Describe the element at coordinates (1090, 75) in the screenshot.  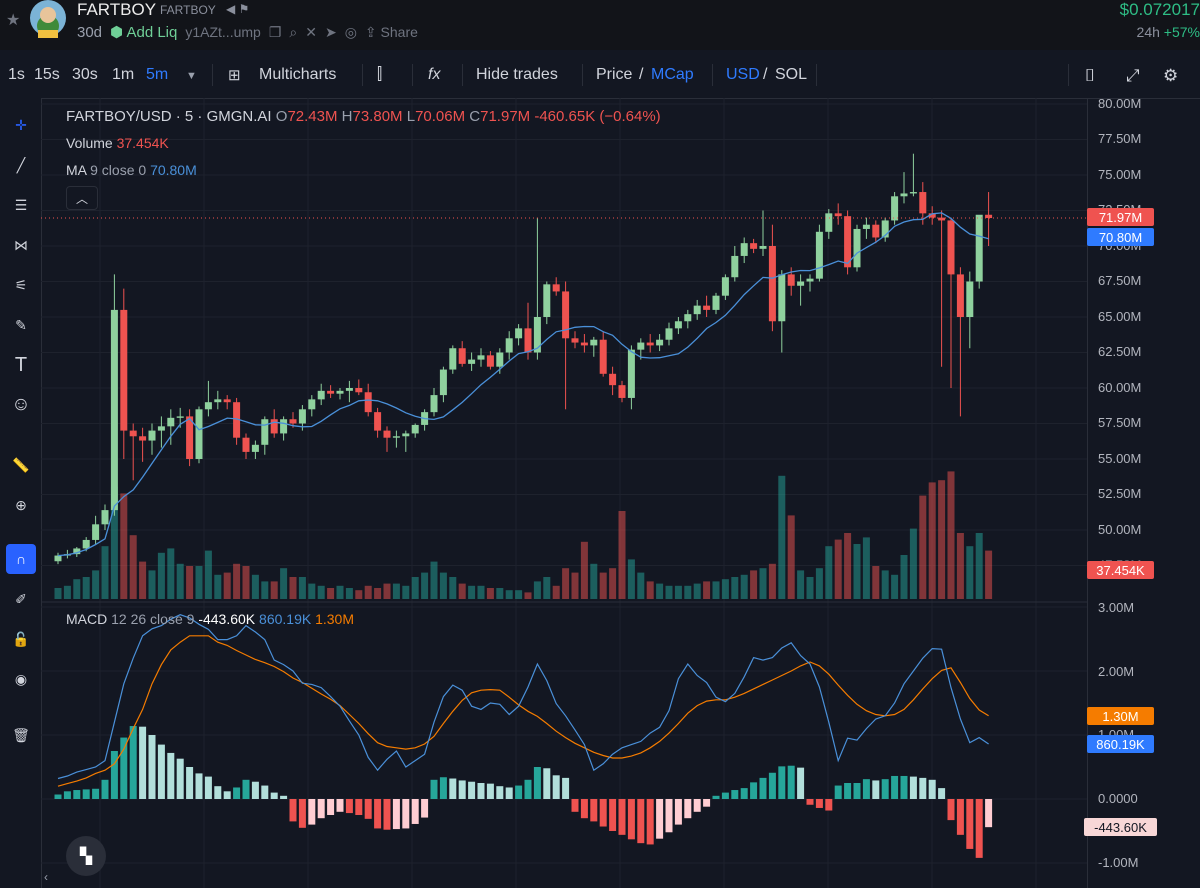
I see `camera-icon: ⌷` at that location.